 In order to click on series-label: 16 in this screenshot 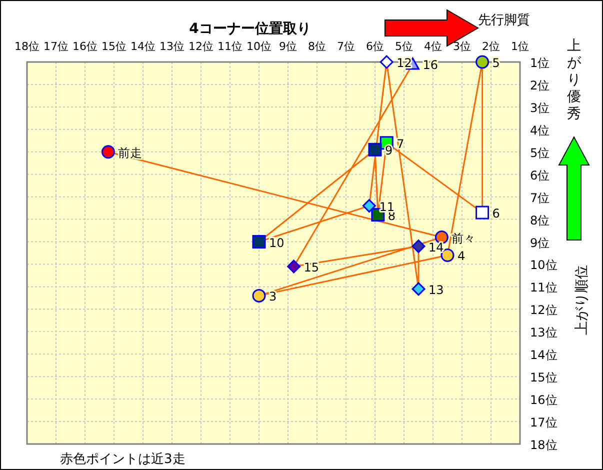, I will do `click(430, 65)`.